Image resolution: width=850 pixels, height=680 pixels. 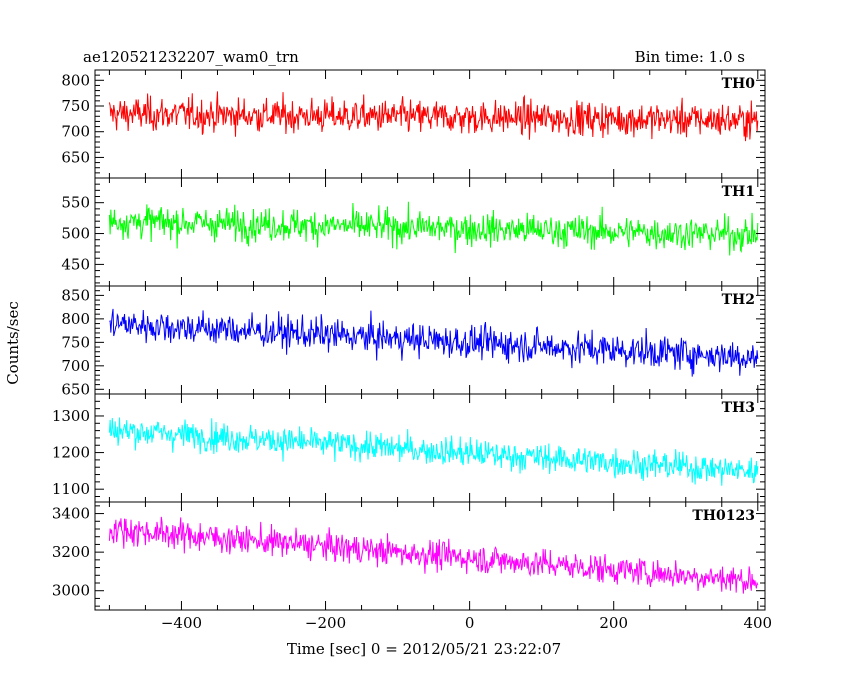 I want to click on panel-th0123: 3000 3200 3400 TH0123, so click(x=409, y=556).